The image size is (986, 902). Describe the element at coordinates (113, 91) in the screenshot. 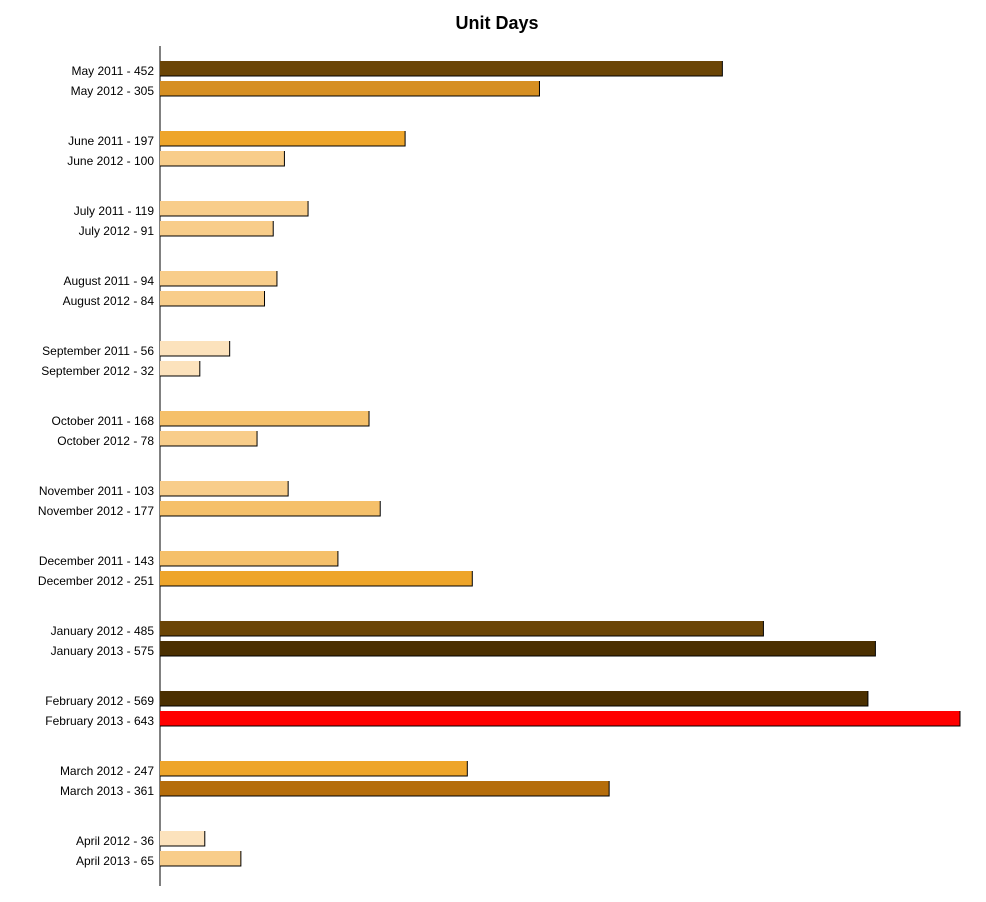

I see `bar-label: May 2012 - 305` at that location.